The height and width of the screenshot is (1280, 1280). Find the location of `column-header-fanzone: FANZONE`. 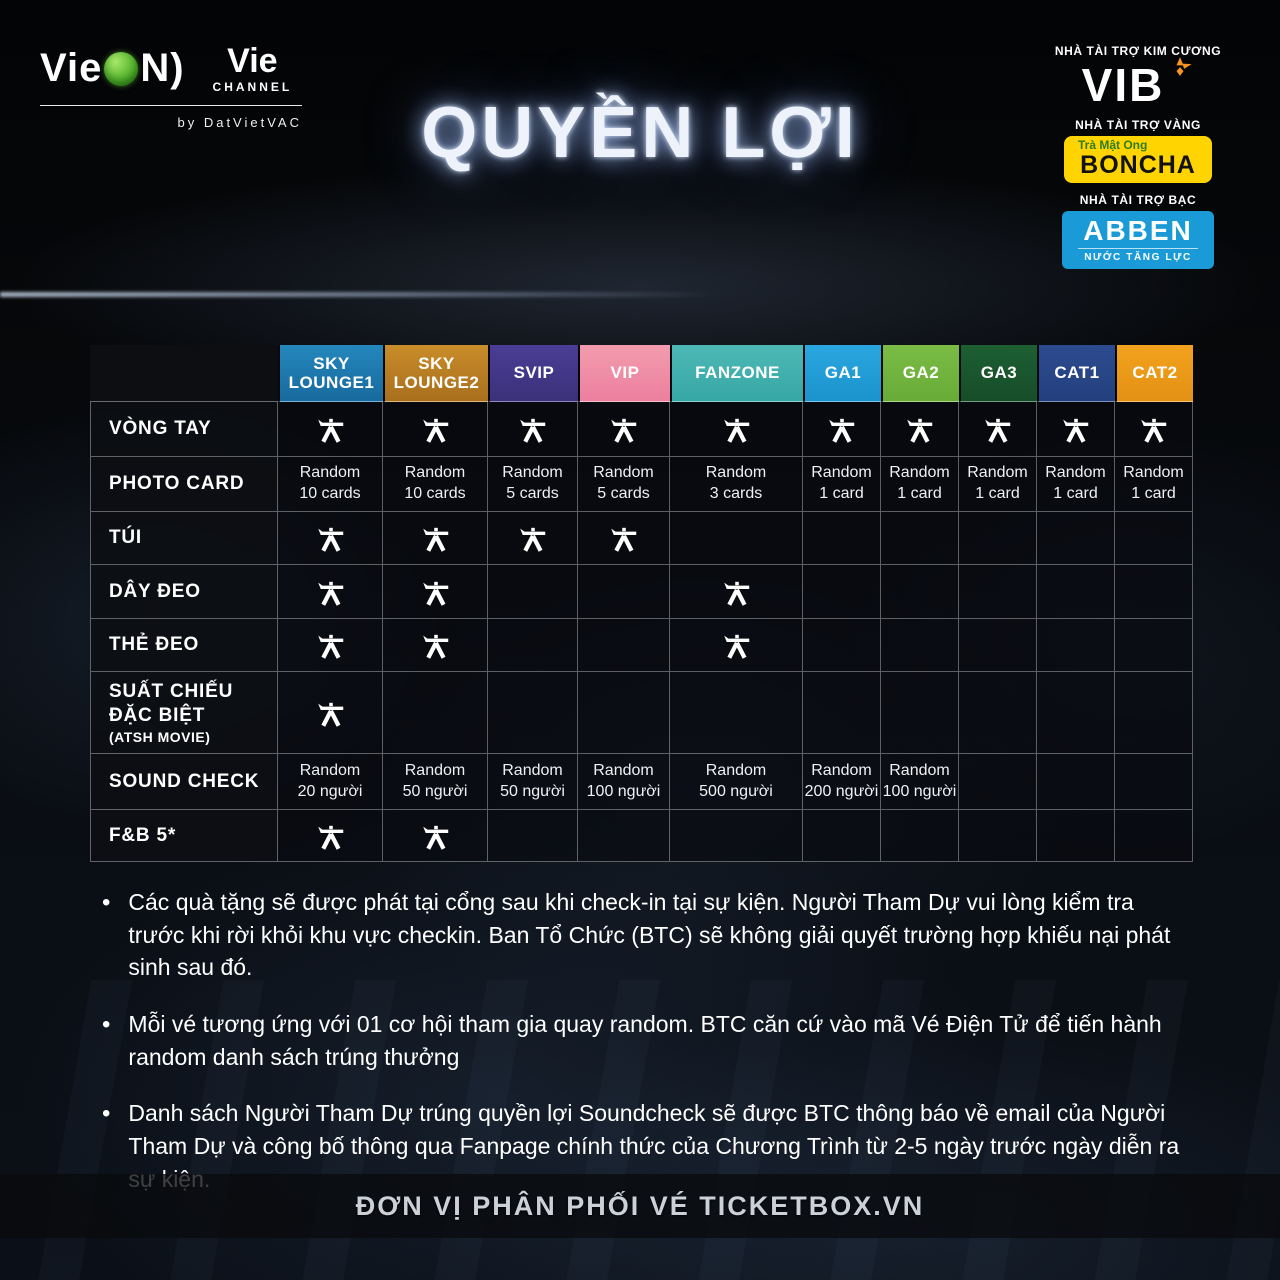

column-header-fanzone: FANZONE is located at coordinates (736, 373).